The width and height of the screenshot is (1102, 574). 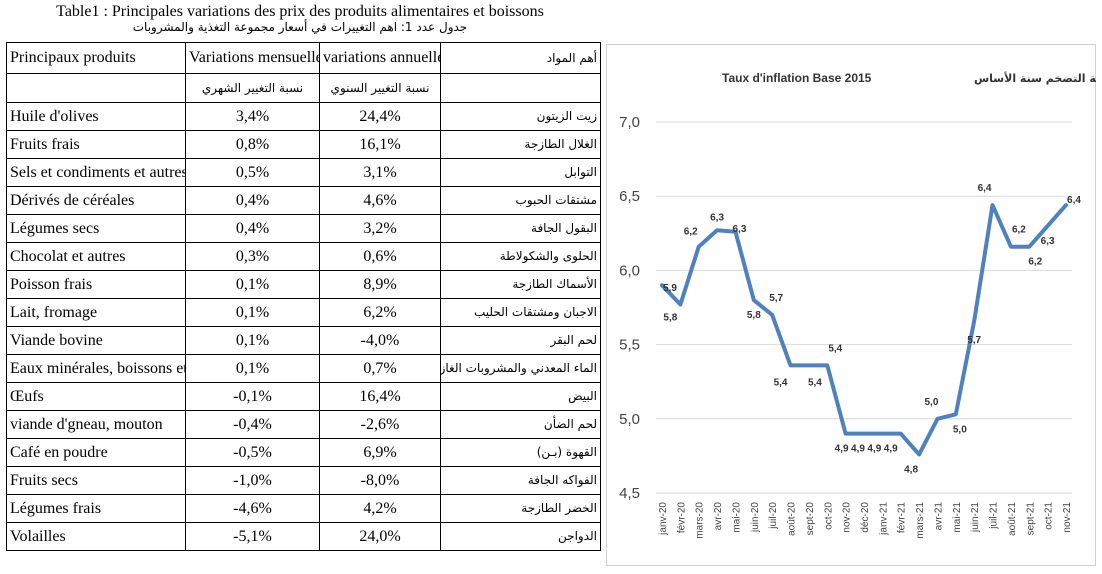 What do you see at coordinates (96, 452) in the screenshot?
I see `product-name-fr: Café en poudre` at bounding box center [96, 452].